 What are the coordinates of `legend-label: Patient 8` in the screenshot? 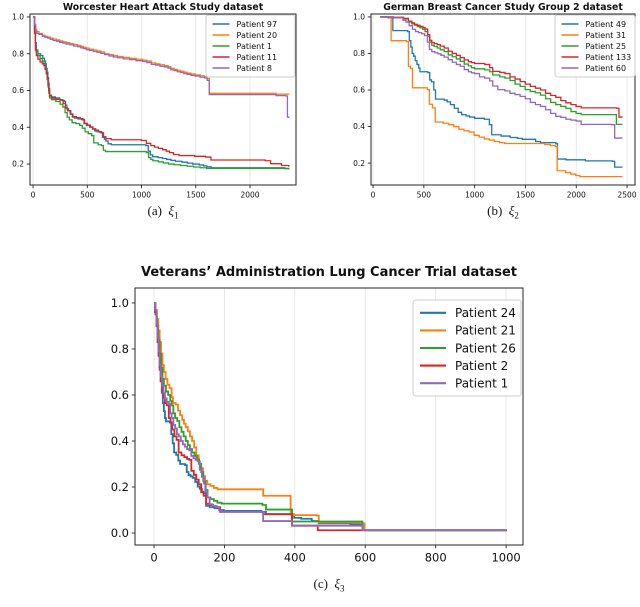 It's located at (255, 68).